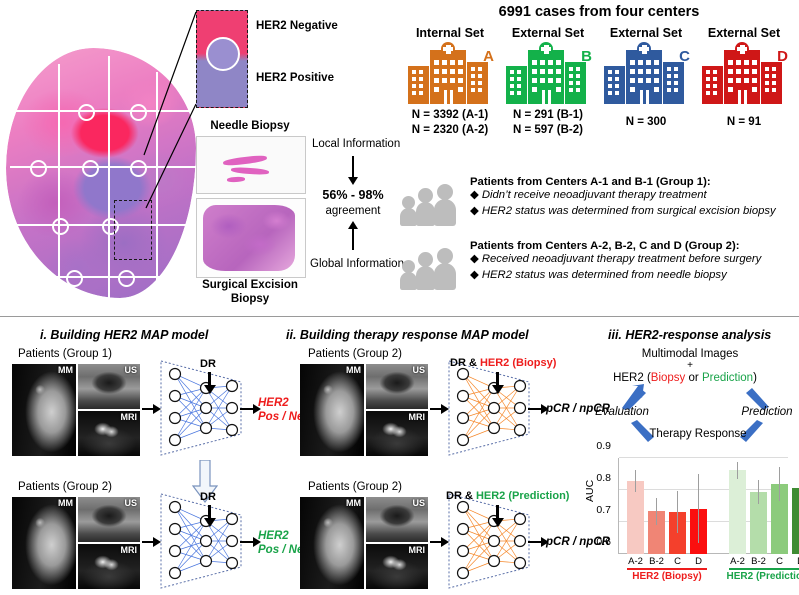 The image size is (799, 595). What do you see at coordinates (590, 490) in the screenshot?
I see `chart-y-axis-label: AUC` at bounding box center [590, 490].